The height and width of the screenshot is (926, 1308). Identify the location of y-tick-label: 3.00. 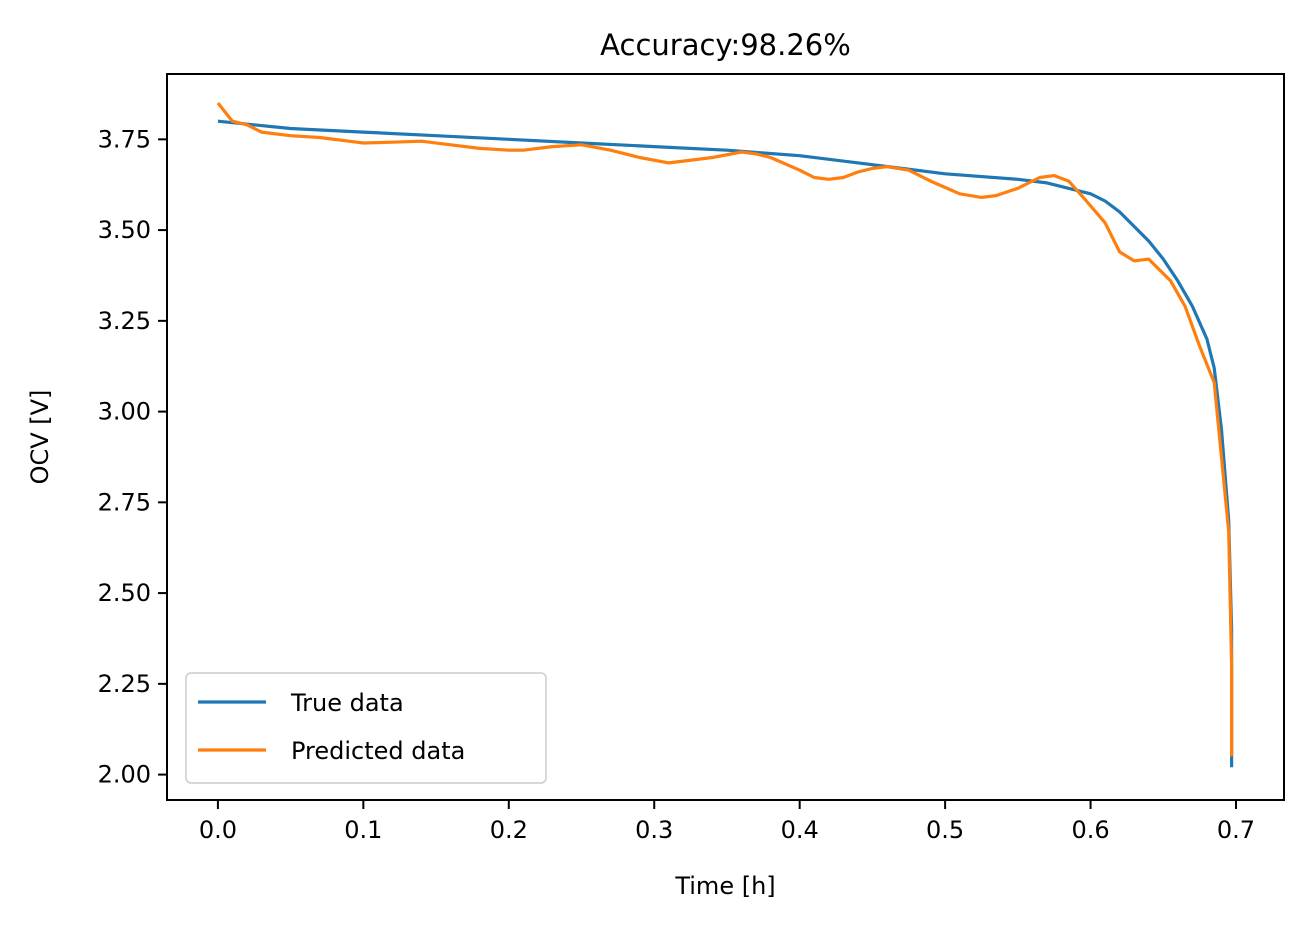
(124, 412).